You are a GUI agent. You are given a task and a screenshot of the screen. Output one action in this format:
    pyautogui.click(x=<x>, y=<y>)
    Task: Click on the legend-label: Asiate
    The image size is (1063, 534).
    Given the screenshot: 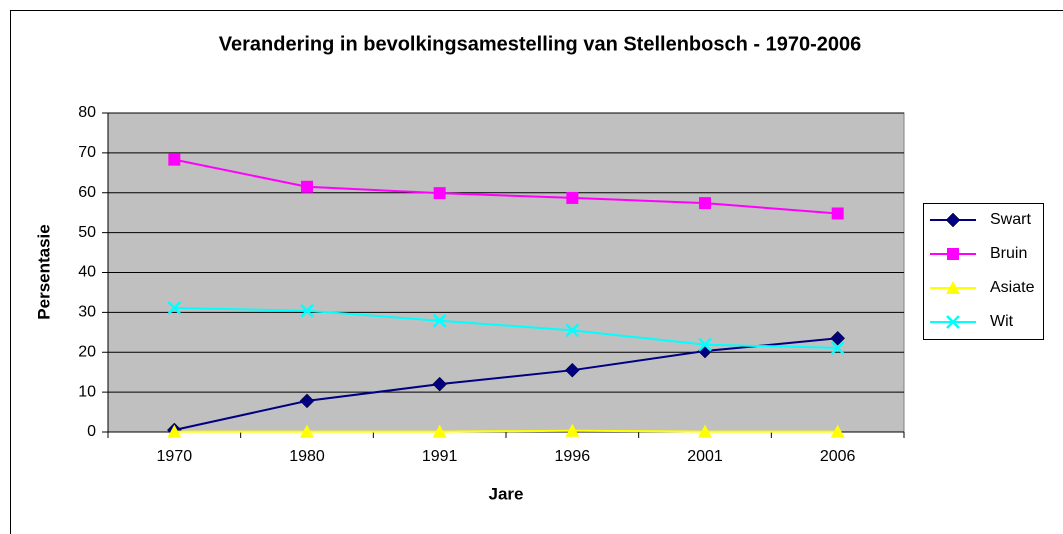 What is the action you would take?
    pyautogui.click(x=1012, y=287)
    